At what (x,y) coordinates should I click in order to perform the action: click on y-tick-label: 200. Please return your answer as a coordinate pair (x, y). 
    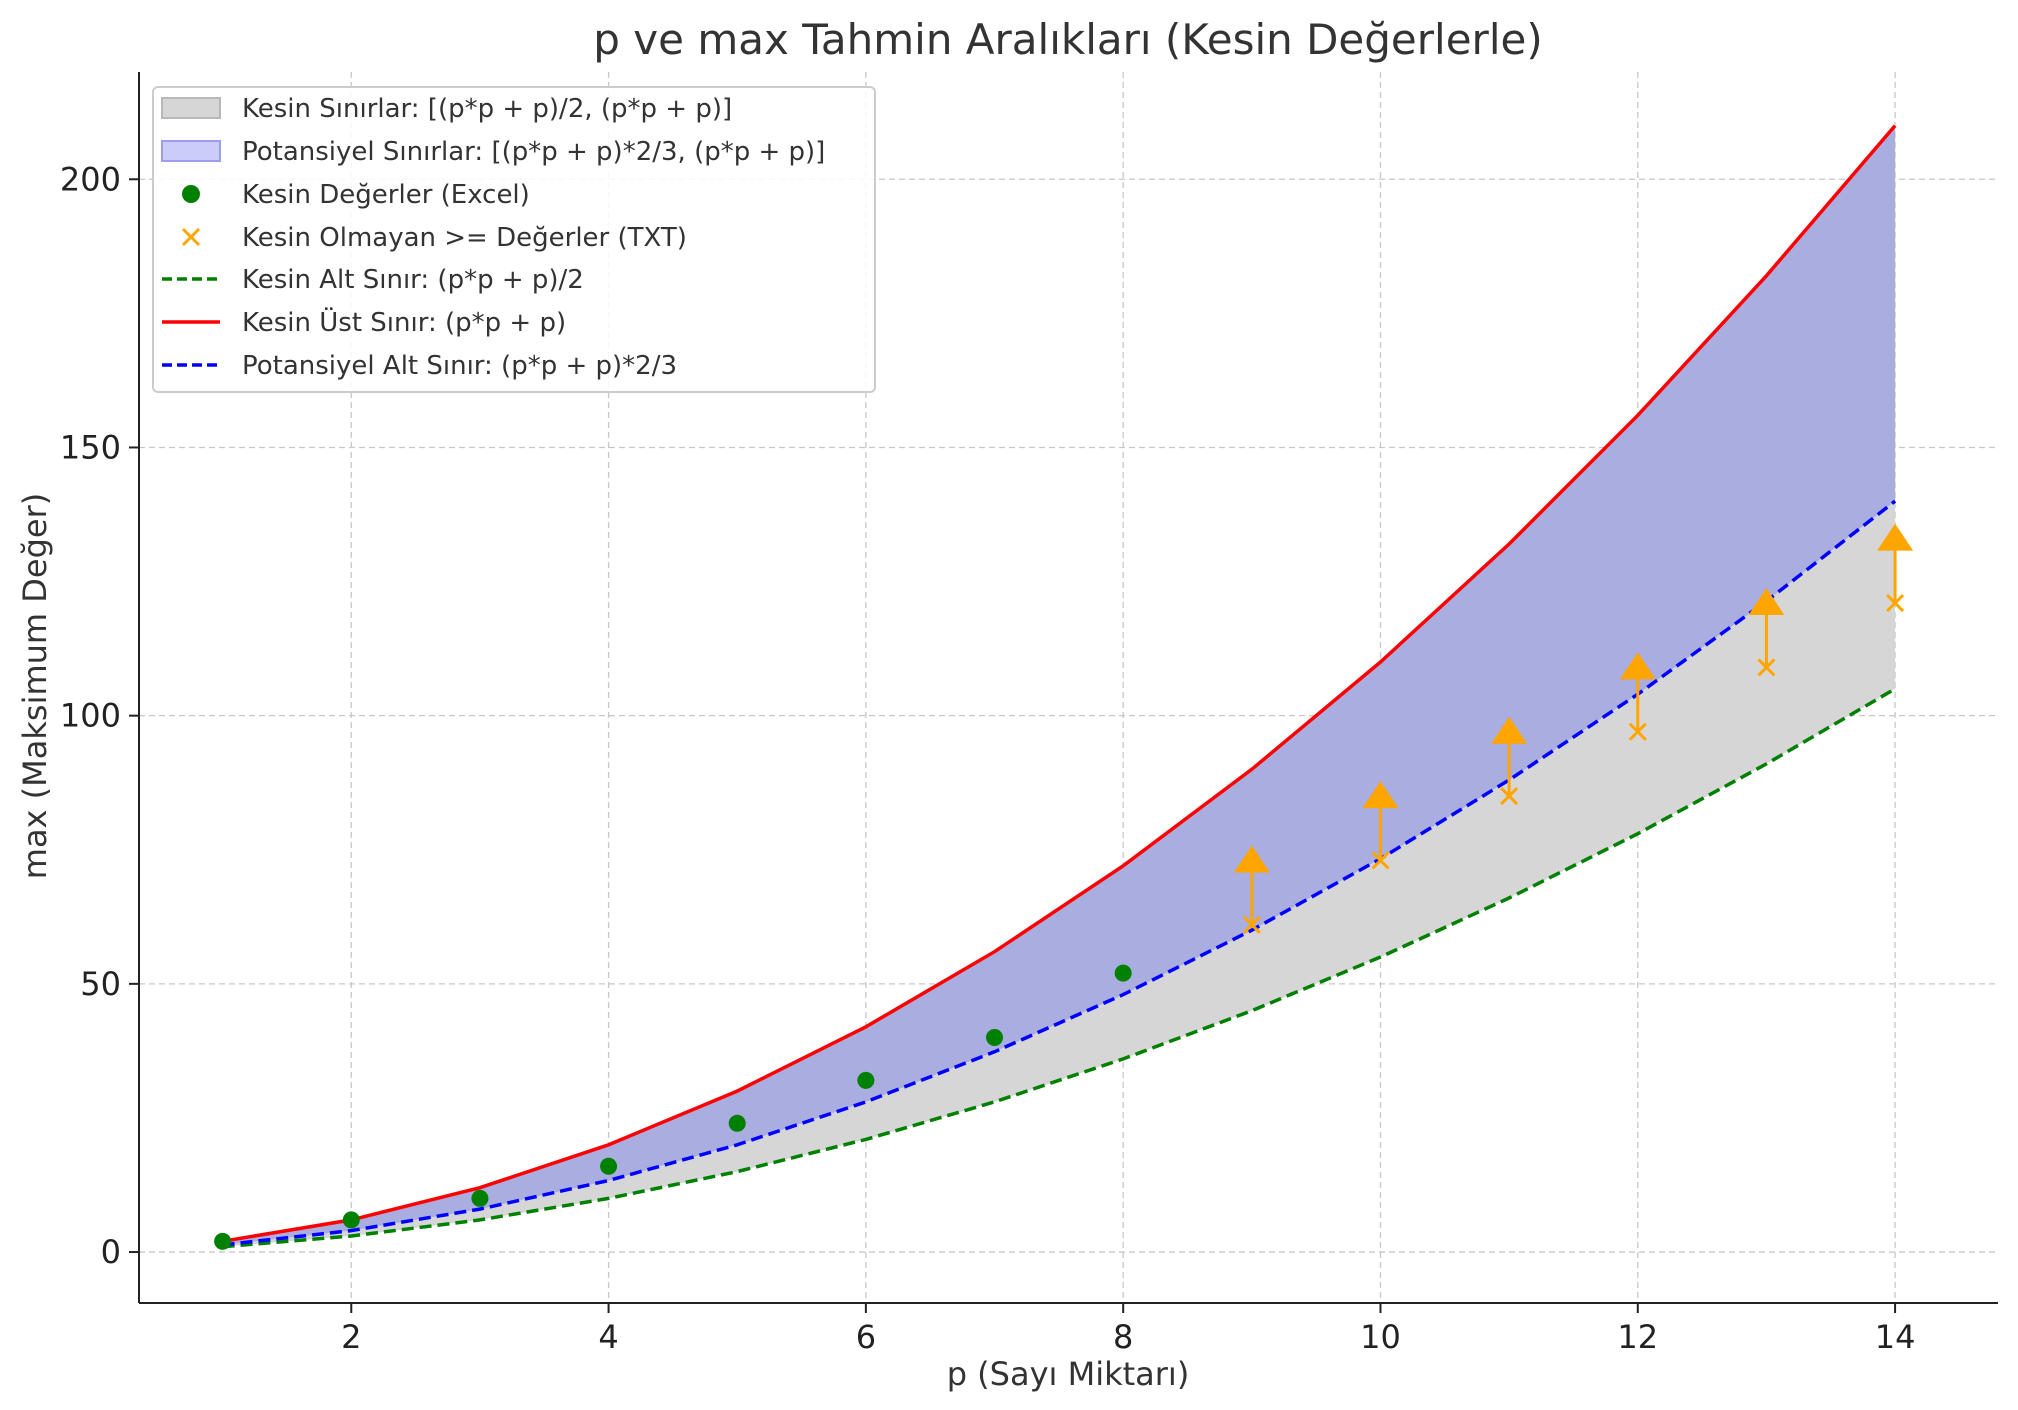
    Looking at the image, I should click on (90, 179).